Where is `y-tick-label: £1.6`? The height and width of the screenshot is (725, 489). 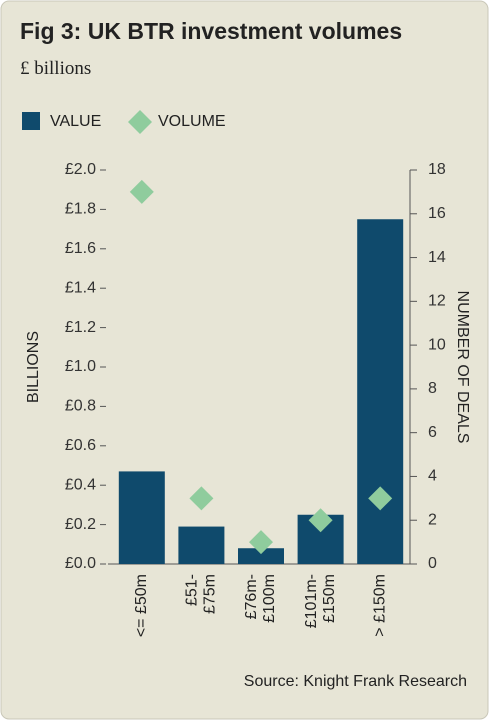 y-tick-label: £1.6 is located at coordinates (80, 248).